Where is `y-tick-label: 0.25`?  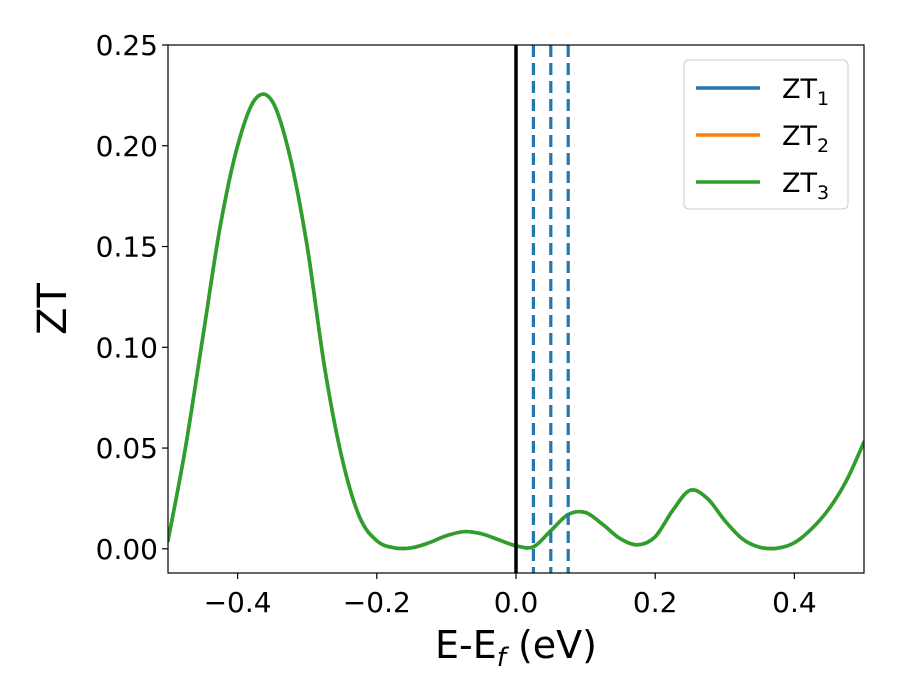 y-tick-label: 0.25 is located at coordinates (127, 45).